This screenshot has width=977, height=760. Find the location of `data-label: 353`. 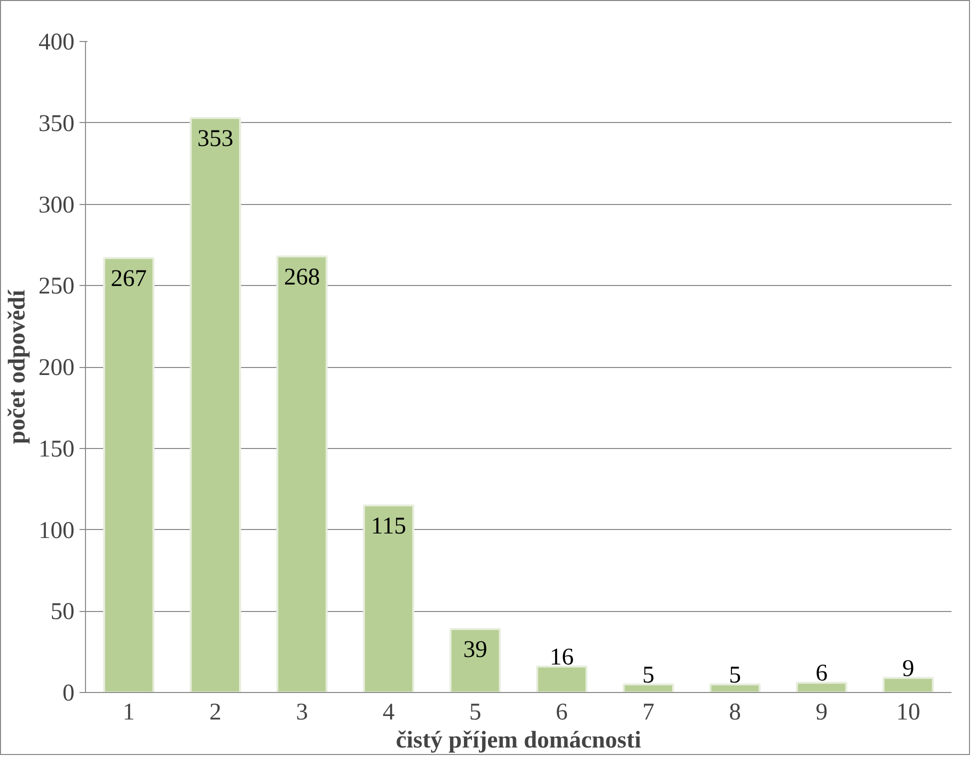

data-label: 353 is located at coordinates (215, 139).